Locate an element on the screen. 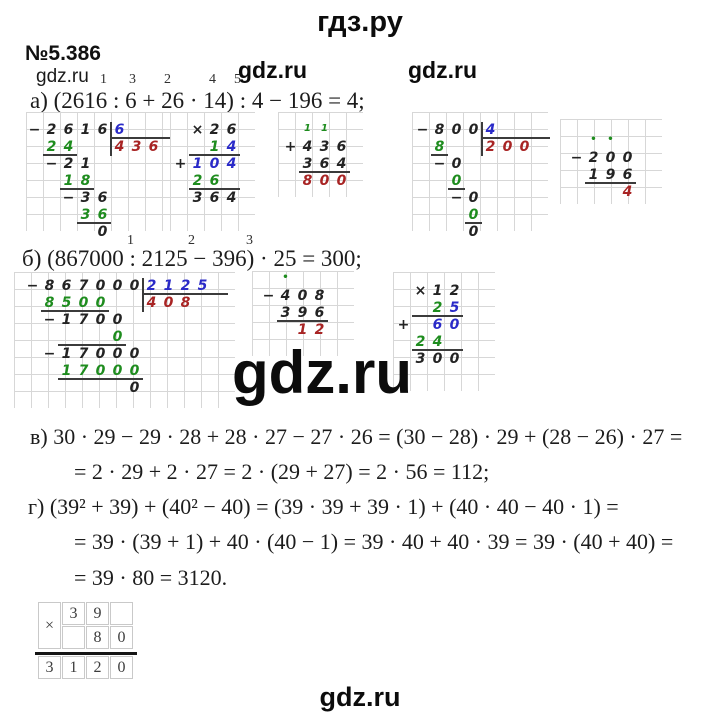 The height and width of the screenshot is (722, 720). multiply-sign-cell: × is located at coordinates (49, 625).